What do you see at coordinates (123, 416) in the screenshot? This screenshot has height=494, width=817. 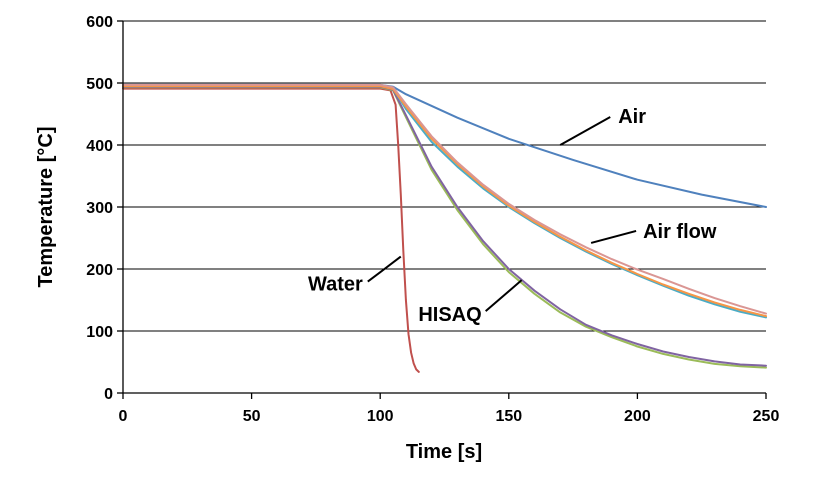 I see `x-tick-label: 0` at bounding box center [123, 416].